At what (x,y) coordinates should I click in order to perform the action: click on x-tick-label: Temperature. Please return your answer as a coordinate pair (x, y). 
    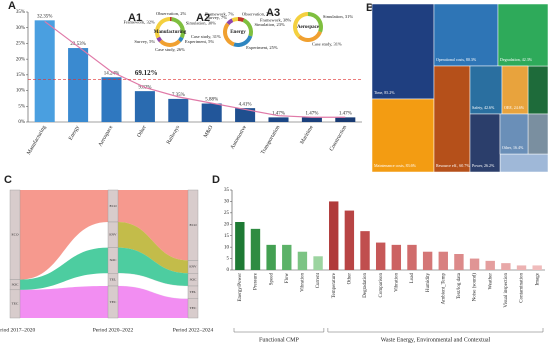
    Looking at the image, I should click on (334, 285).